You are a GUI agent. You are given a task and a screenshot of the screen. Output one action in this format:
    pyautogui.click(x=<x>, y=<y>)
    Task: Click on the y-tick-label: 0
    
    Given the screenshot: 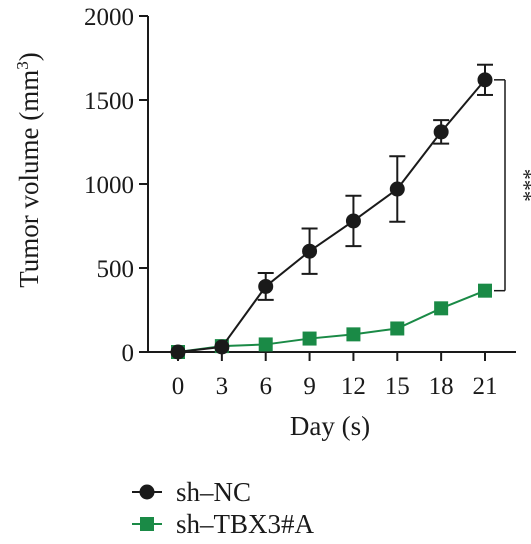 What is the action you would take?
    pyautogui.click(x=128, y=353)
    